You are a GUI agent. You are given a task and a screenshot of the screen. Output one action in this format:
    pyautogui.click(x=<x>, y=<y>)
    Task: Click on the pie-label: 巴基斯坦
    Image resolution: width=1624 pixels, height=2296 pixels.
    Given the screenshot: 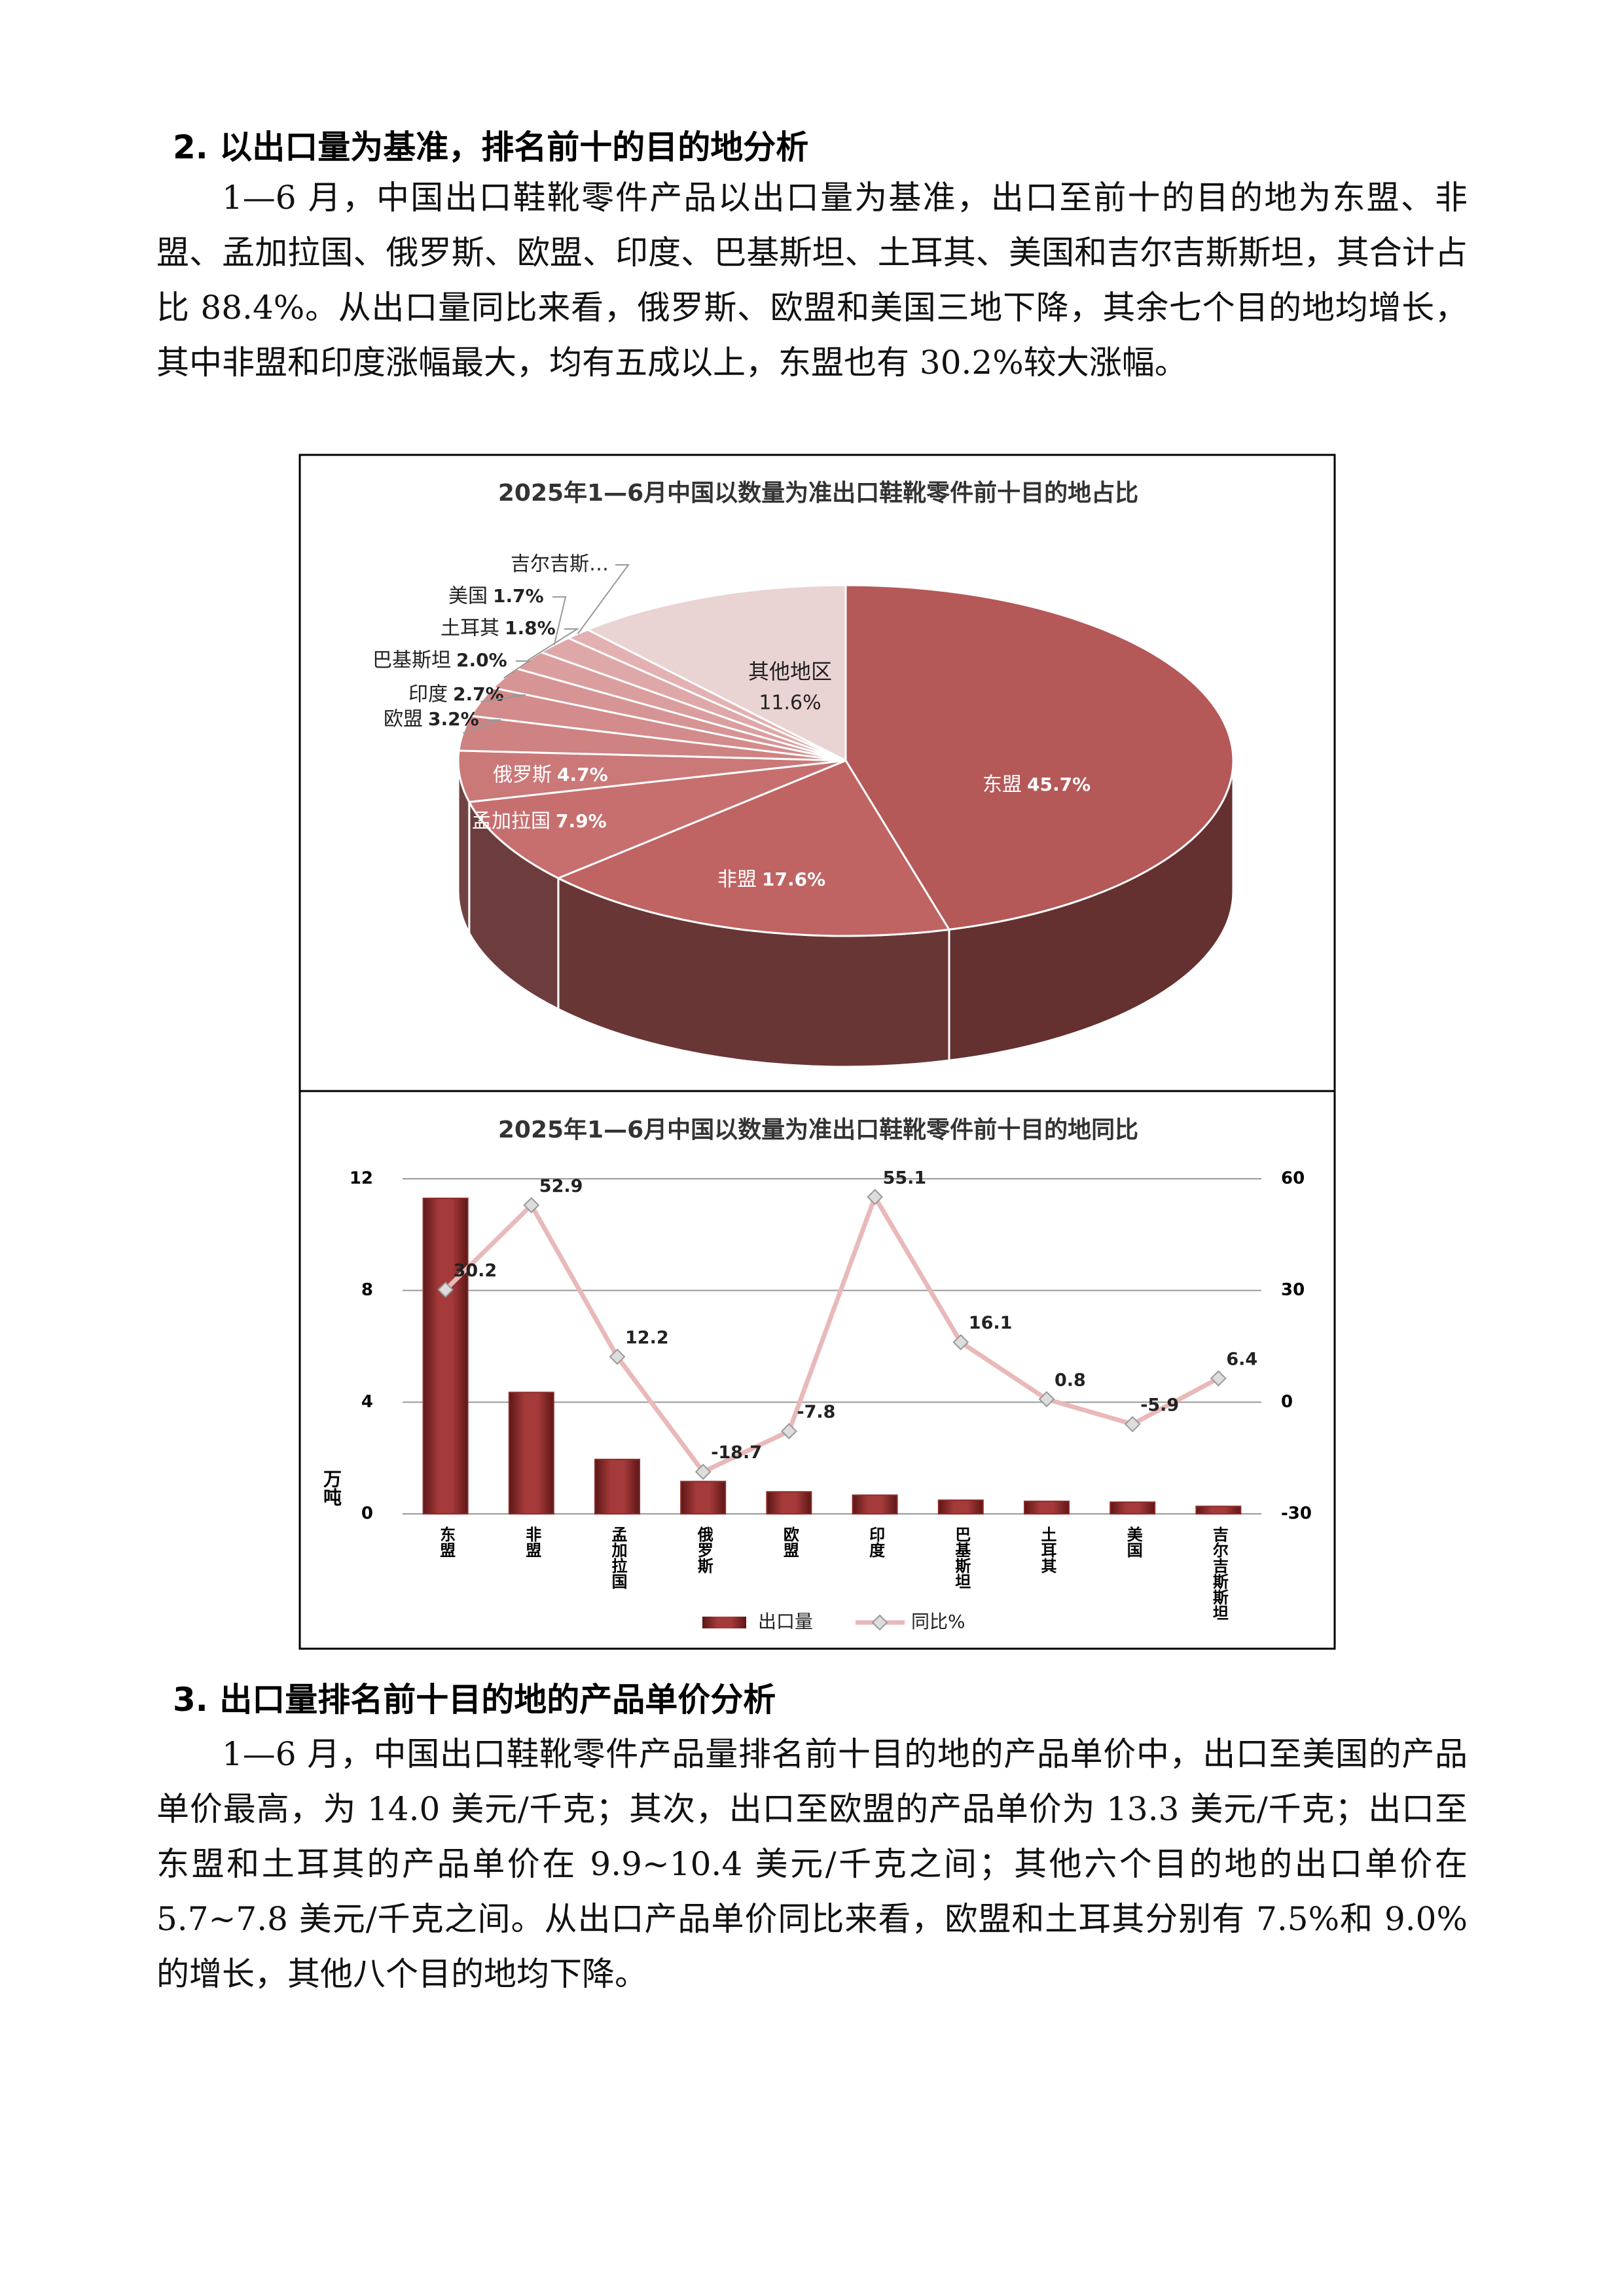 What is the action you would take?
    pyautogui.click(x=411, y=660)
    